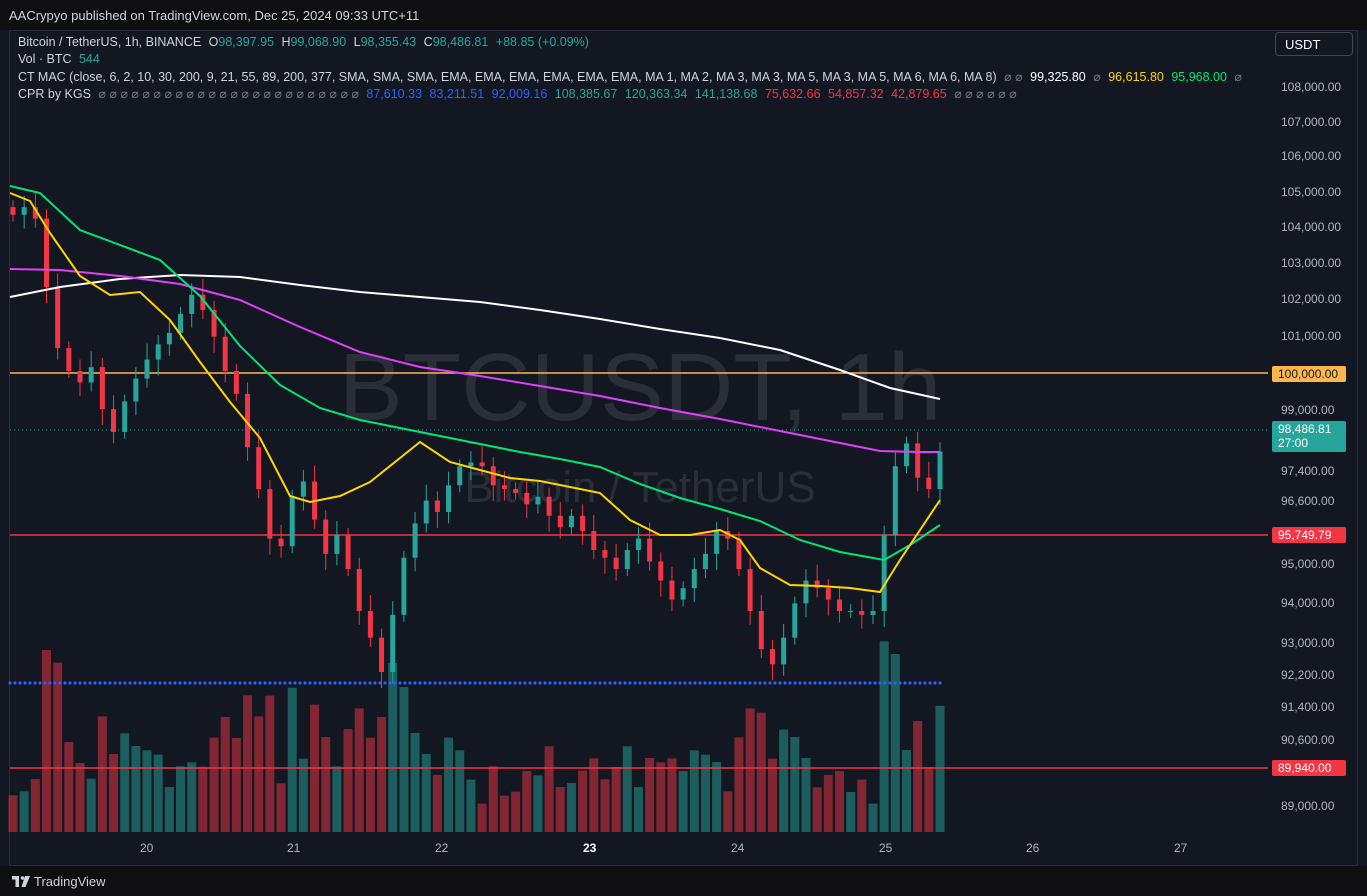 The height and width of the screenshot is (896, 1367). What do you see at coordinates (1309, 374) in the screenshot?
I see `level-tag-100000: 100,000.00` at bounding box center [1309, 374].